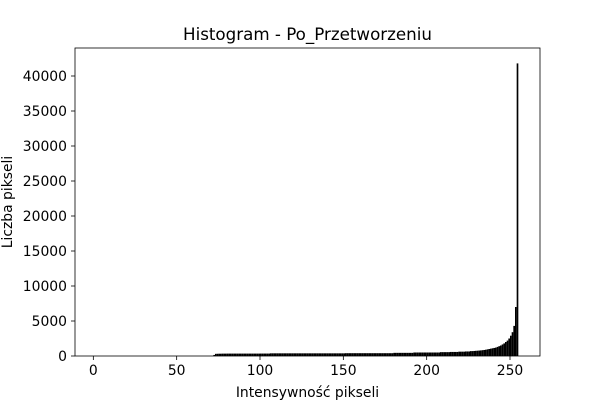  What do you see at coordinates (45, 182) in the screenshot?
I see `y-tick-label: 25000` at bounding box center [45, 182].